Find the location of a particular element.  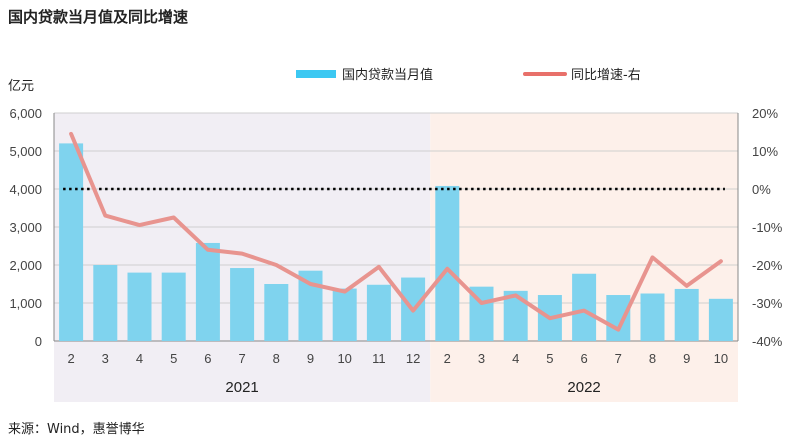

y-axis-unit: 亿元 is located at coordinates (21, 86).